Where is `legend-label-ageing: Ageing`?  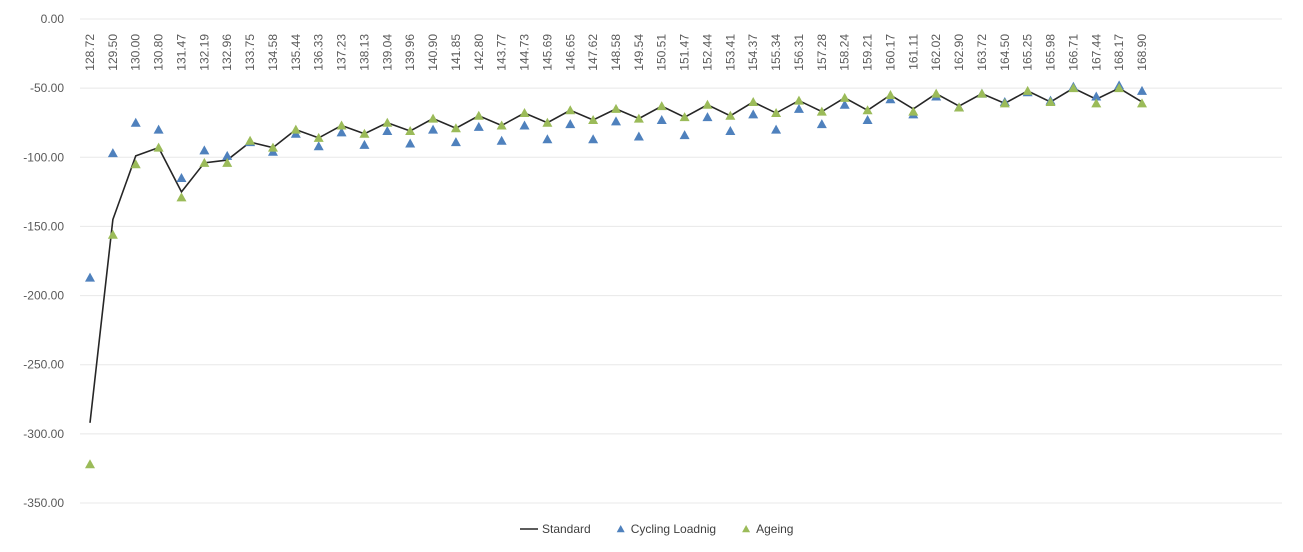 legend-label-ageing: Ageing is located at coordinates (774, 529).